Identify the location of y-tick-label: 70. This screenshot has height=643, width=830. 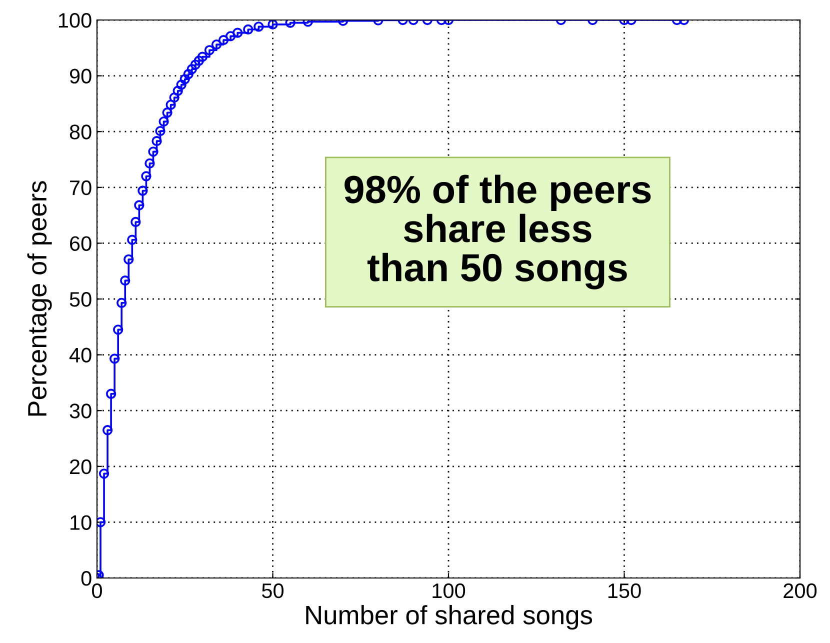
(81, 188).